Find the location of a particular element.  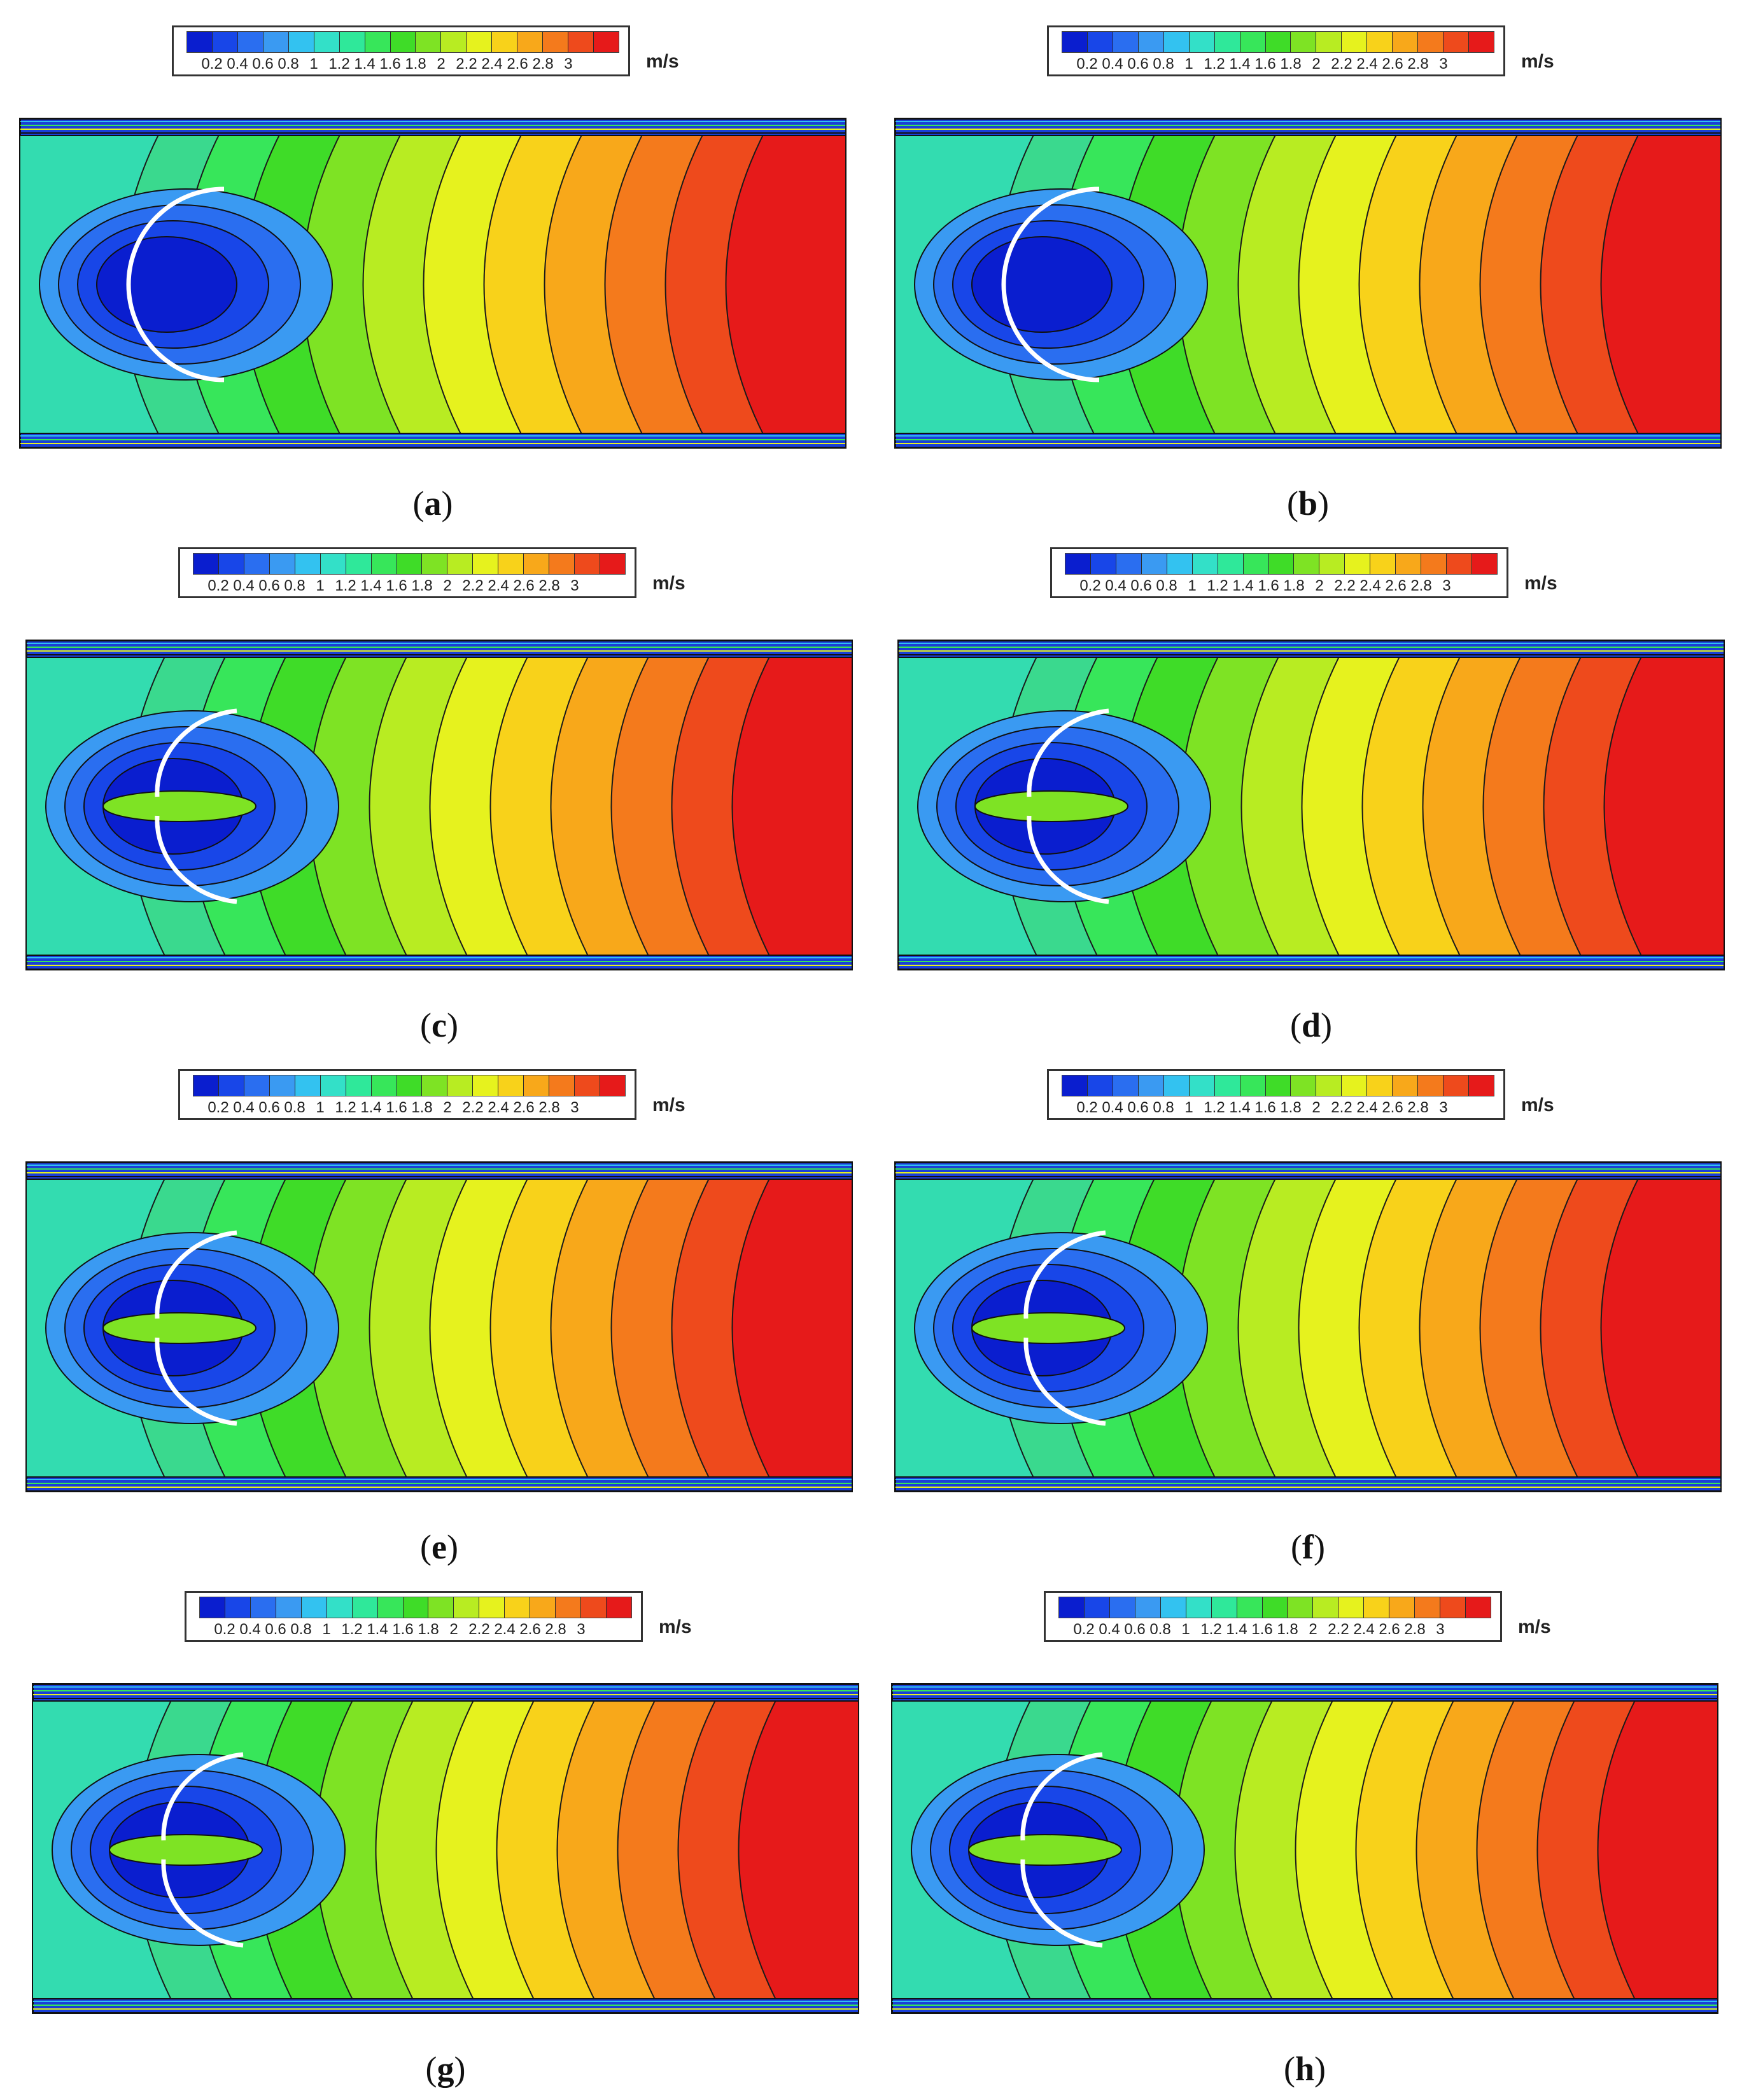

panel-label-letter: a is located at coordinates (433, 503).